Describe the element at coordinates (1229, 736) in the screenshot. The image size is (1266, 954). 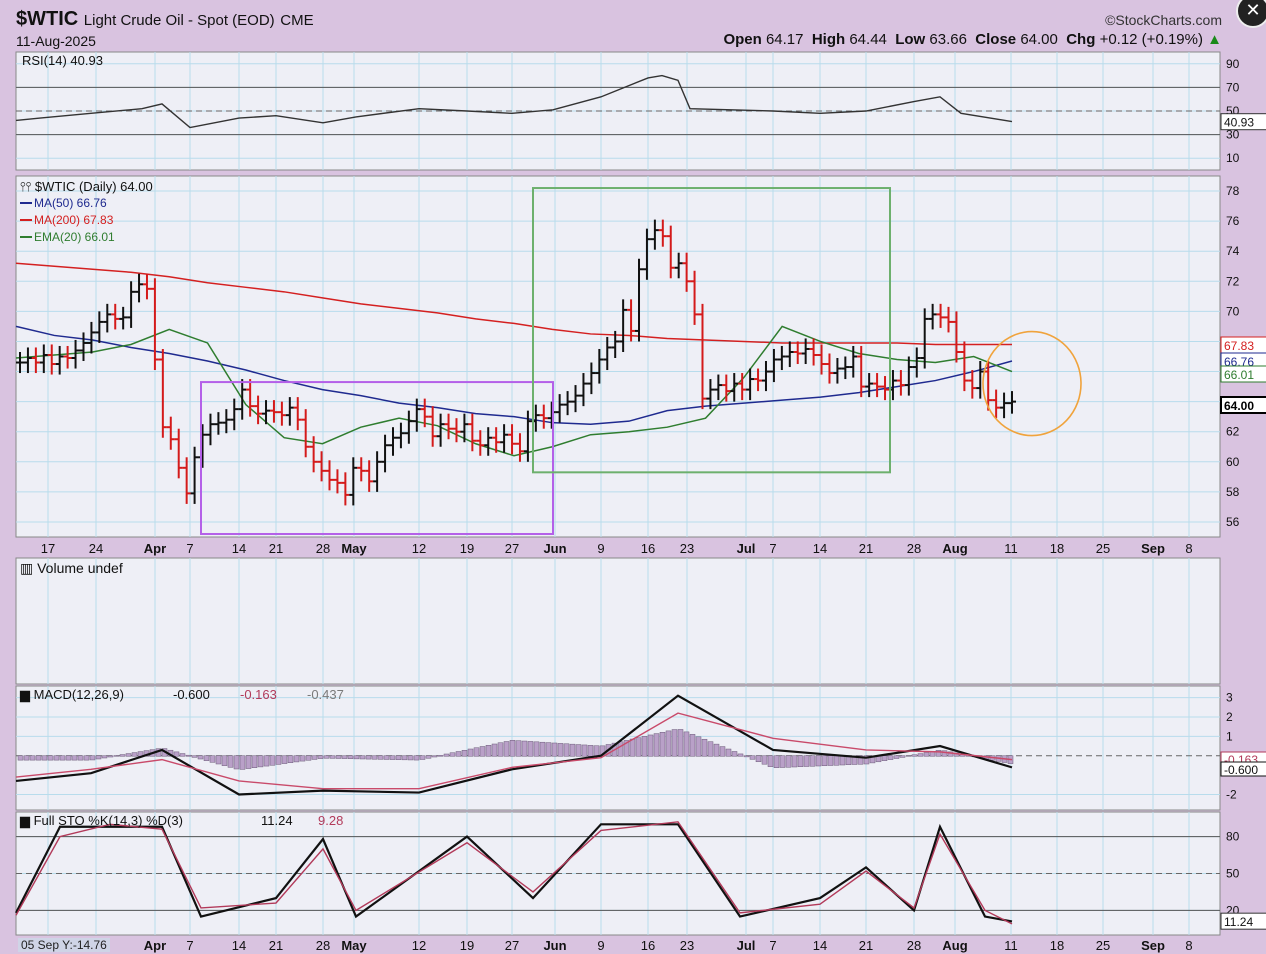
I see `y-tick-label: 1` at that location.